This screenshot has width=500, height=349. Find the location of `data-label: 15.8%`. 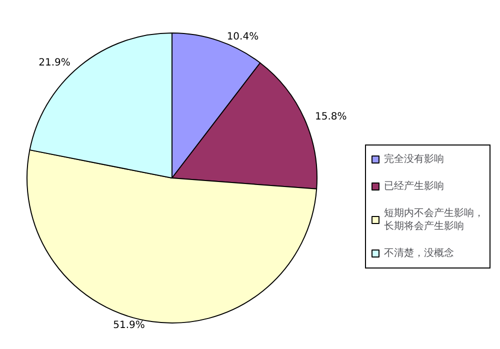

data-label: 15.8% is located at coordinates (330, 117).